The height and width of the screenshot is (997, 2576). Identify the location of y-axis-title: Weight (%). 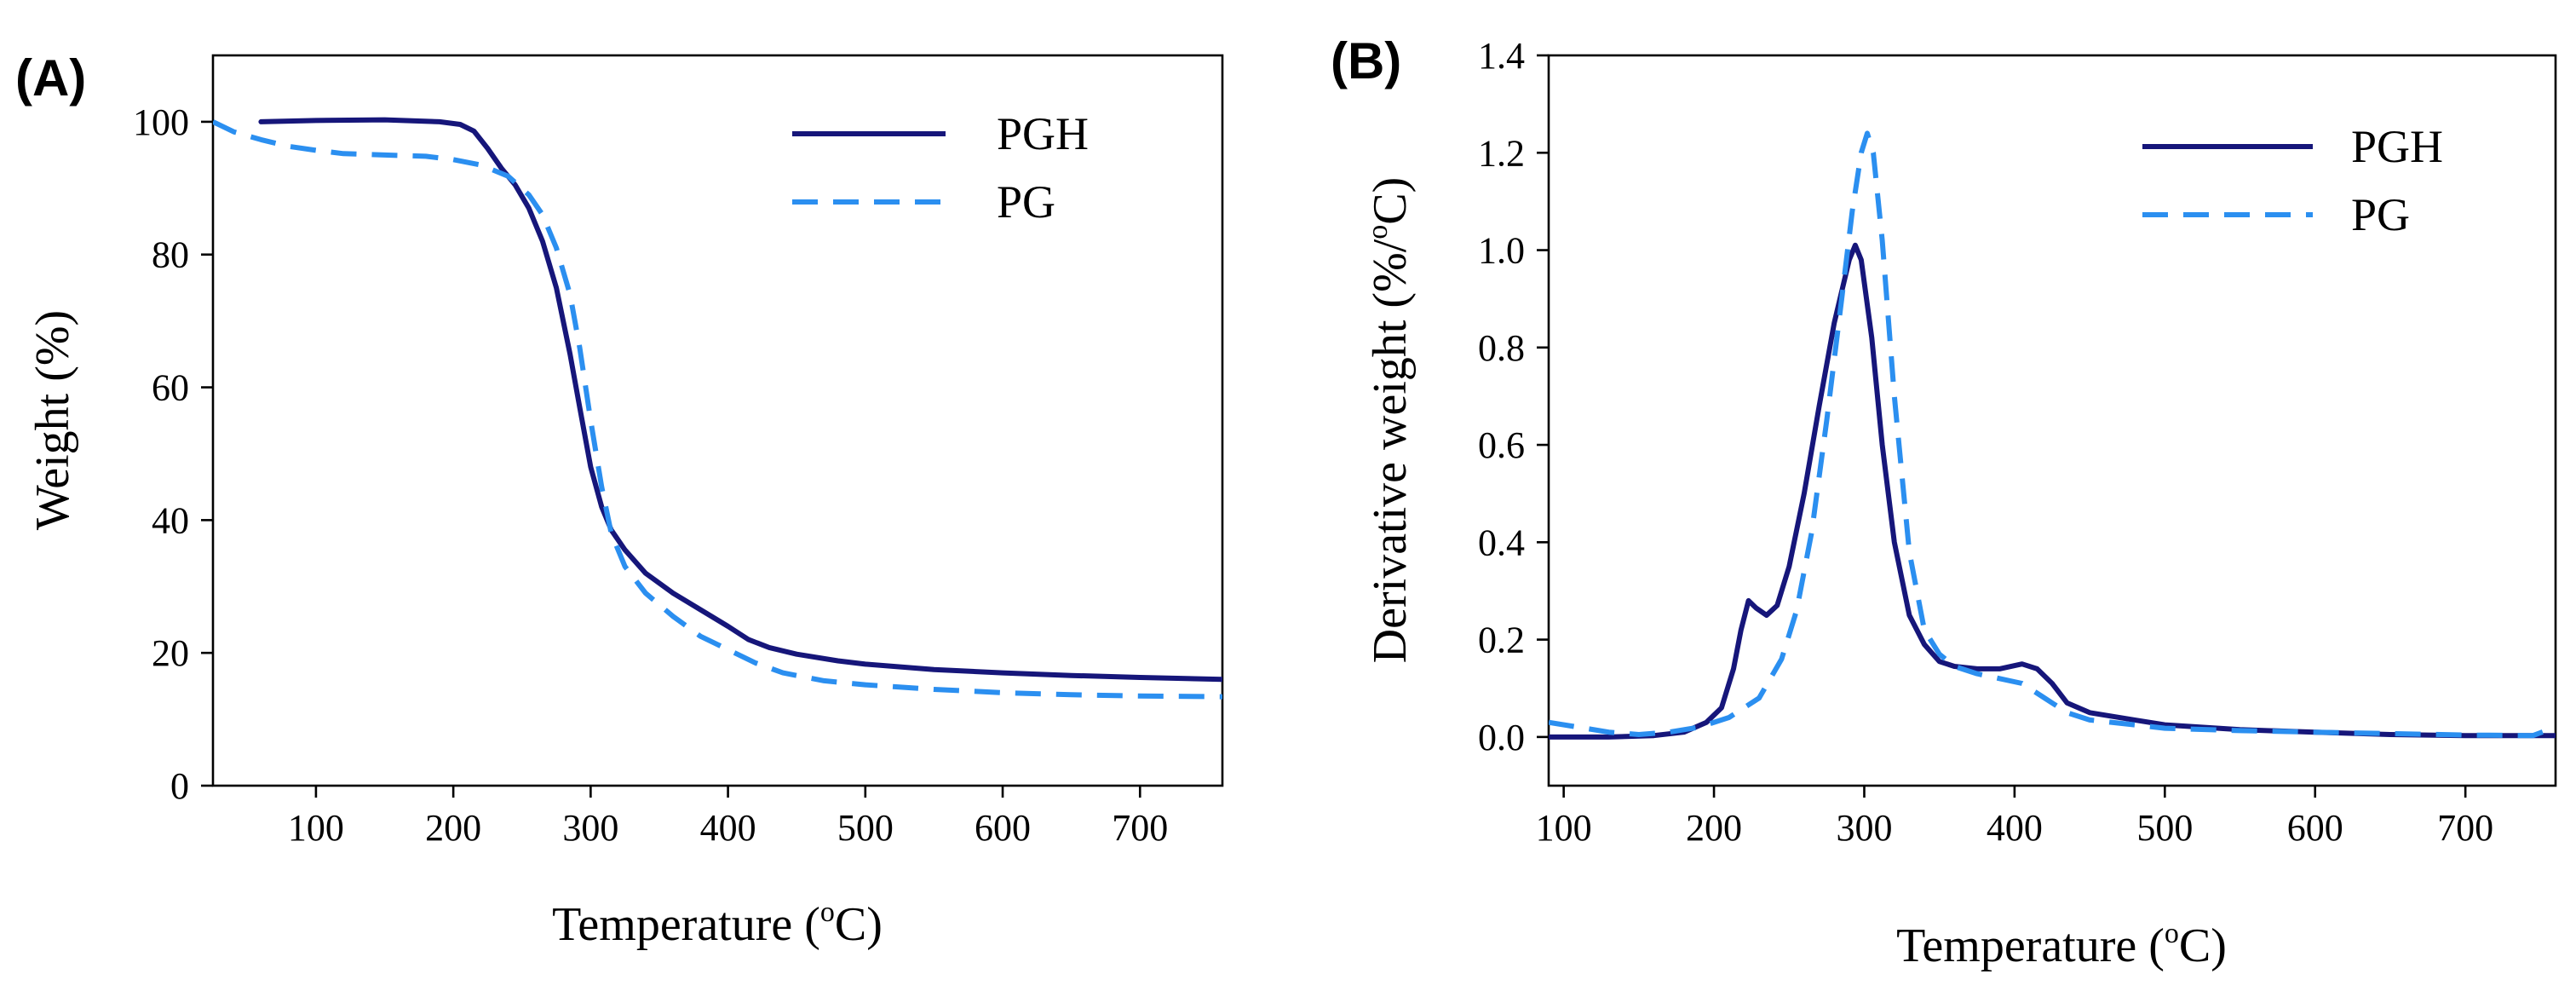
(53, 420).